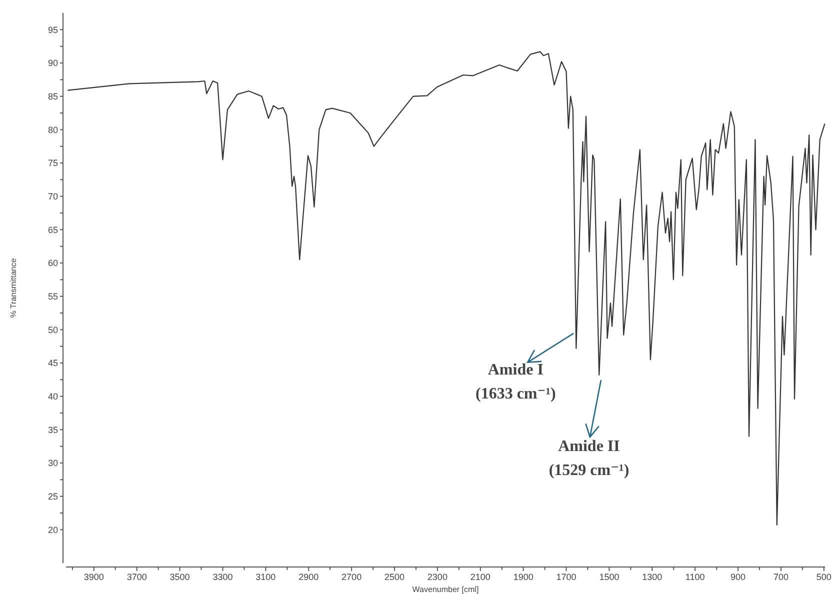 This screenshot has width=839, height=594. What do you see at coordinates (352, 577) in the screenshot?
I see `x-tick-label: 2700` at bounding box center [352, 577].